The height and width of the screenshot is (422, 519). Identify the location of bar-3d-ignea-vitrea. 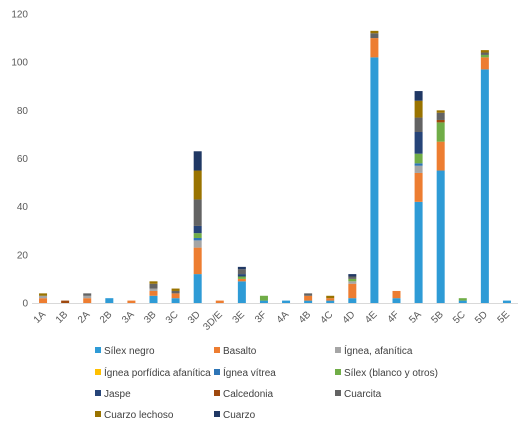
(197, 239).